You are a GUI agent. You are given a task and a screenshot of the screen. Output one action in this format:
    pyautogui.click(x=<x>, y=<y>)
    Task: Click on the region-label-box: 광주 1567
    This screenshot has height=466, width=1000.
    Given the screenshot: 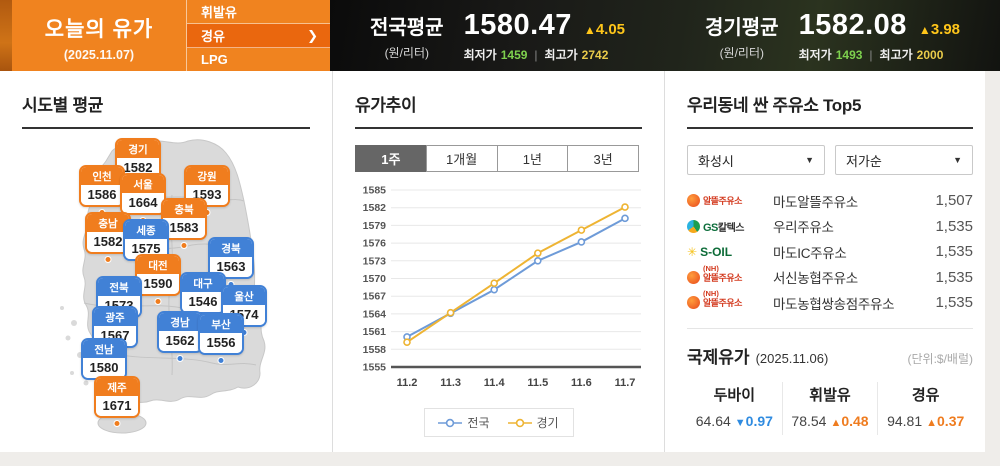 What is the action you would take?
    pyautogui.click(x=115, y=327)
    